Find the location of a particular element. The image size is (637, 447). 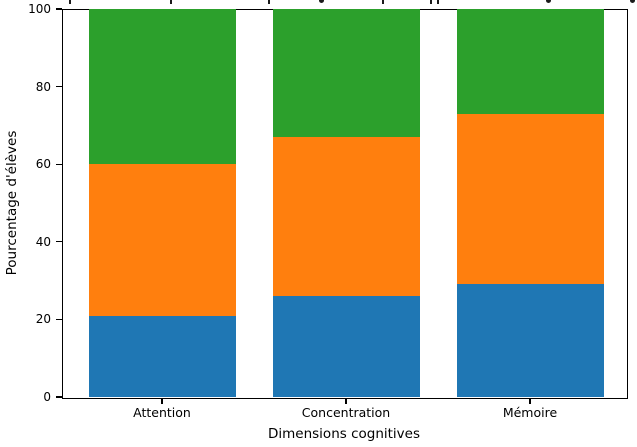

x-tick-label-attention: Attention is located at coordinates (162, 412).